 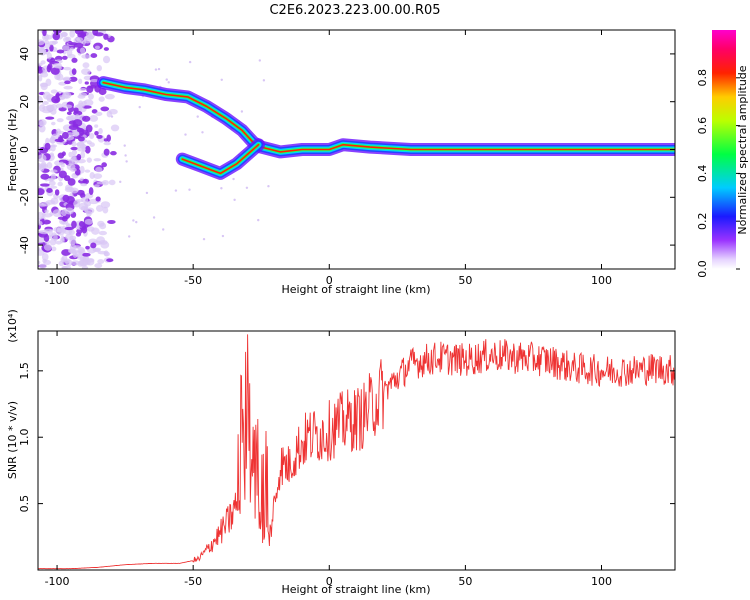 What do you see at coordinates (24, 102) in the screenshot?
I see `y-tick-label: 20` at bounding box center [24, 102].